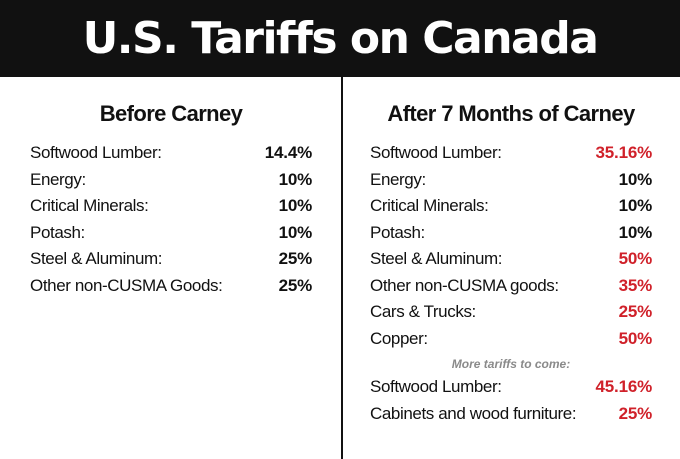  Describe the element at coordinates (511, 262) in the screenshot. I see `tariff-row: Steel & Aluminum: 50%` at that location.